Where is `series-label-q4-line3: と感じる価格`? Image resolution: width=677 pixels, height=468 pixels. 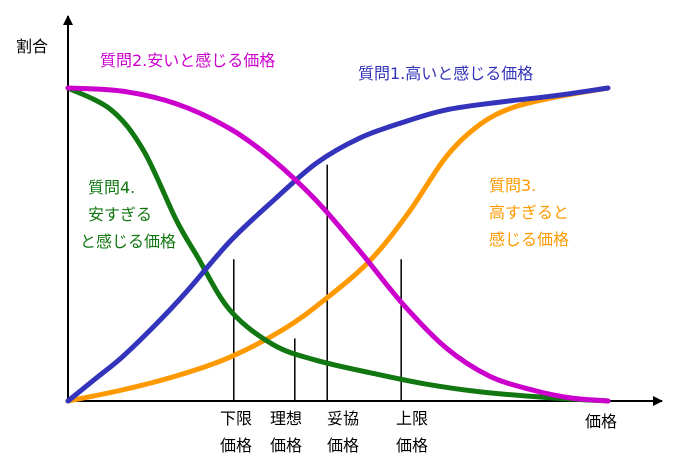 series-label-q4-line3: と感じる価格 is located at coordinates (128, 241).